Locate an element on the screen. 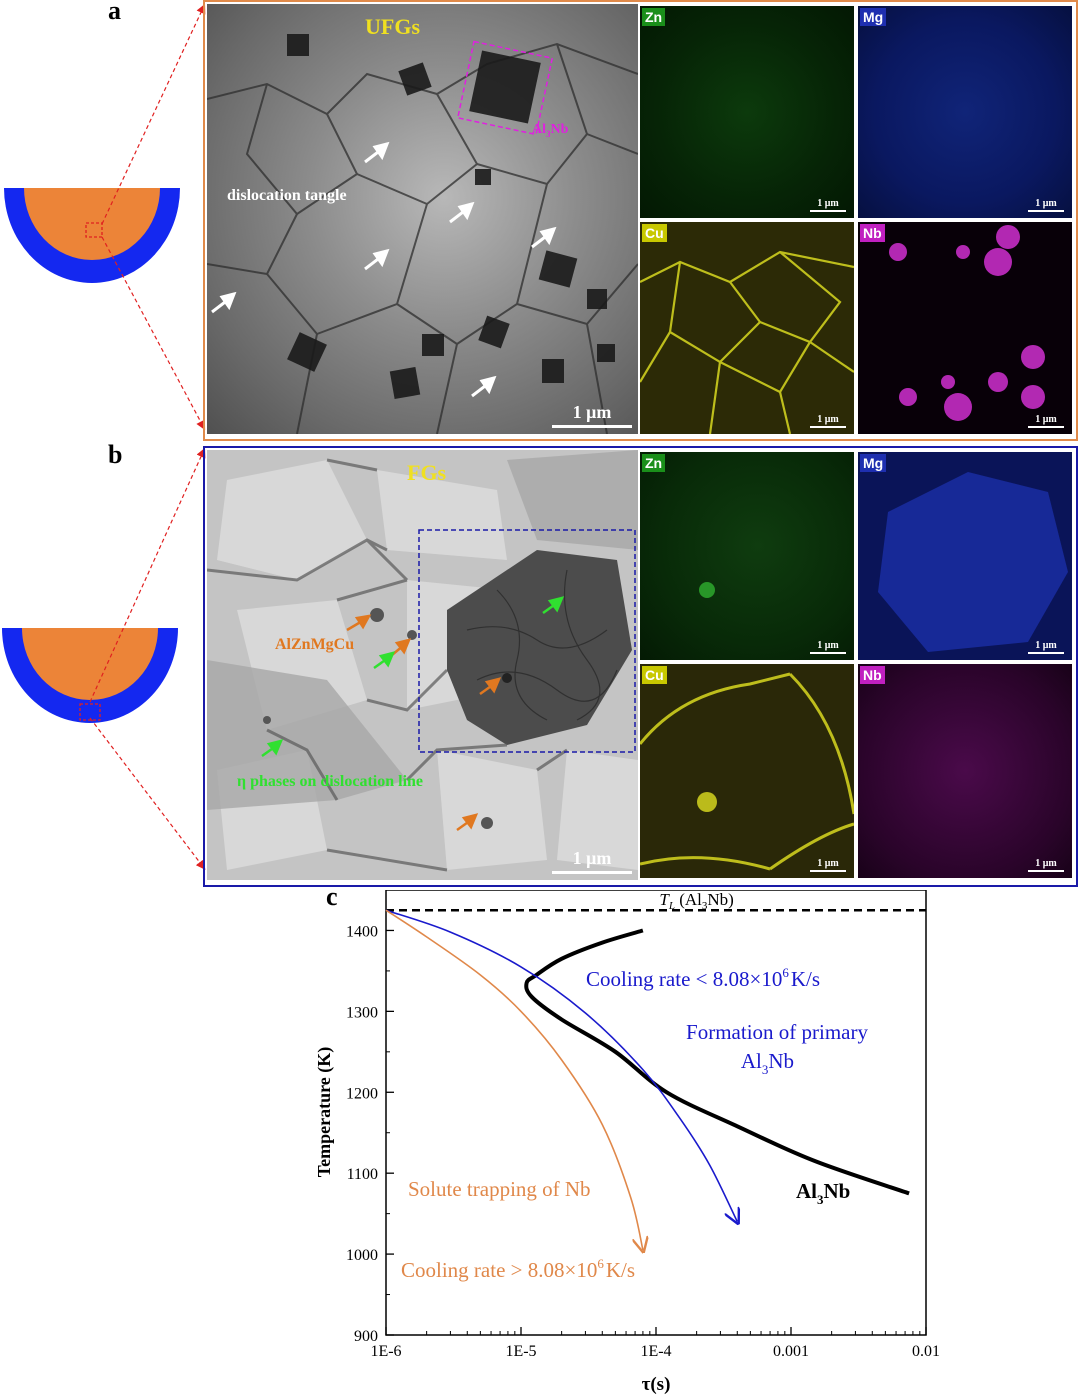 The height and width of the screenshot is (1396, 1080). eds-map-b-mg: Mg 1 μm is located at coordinates (965, 556).